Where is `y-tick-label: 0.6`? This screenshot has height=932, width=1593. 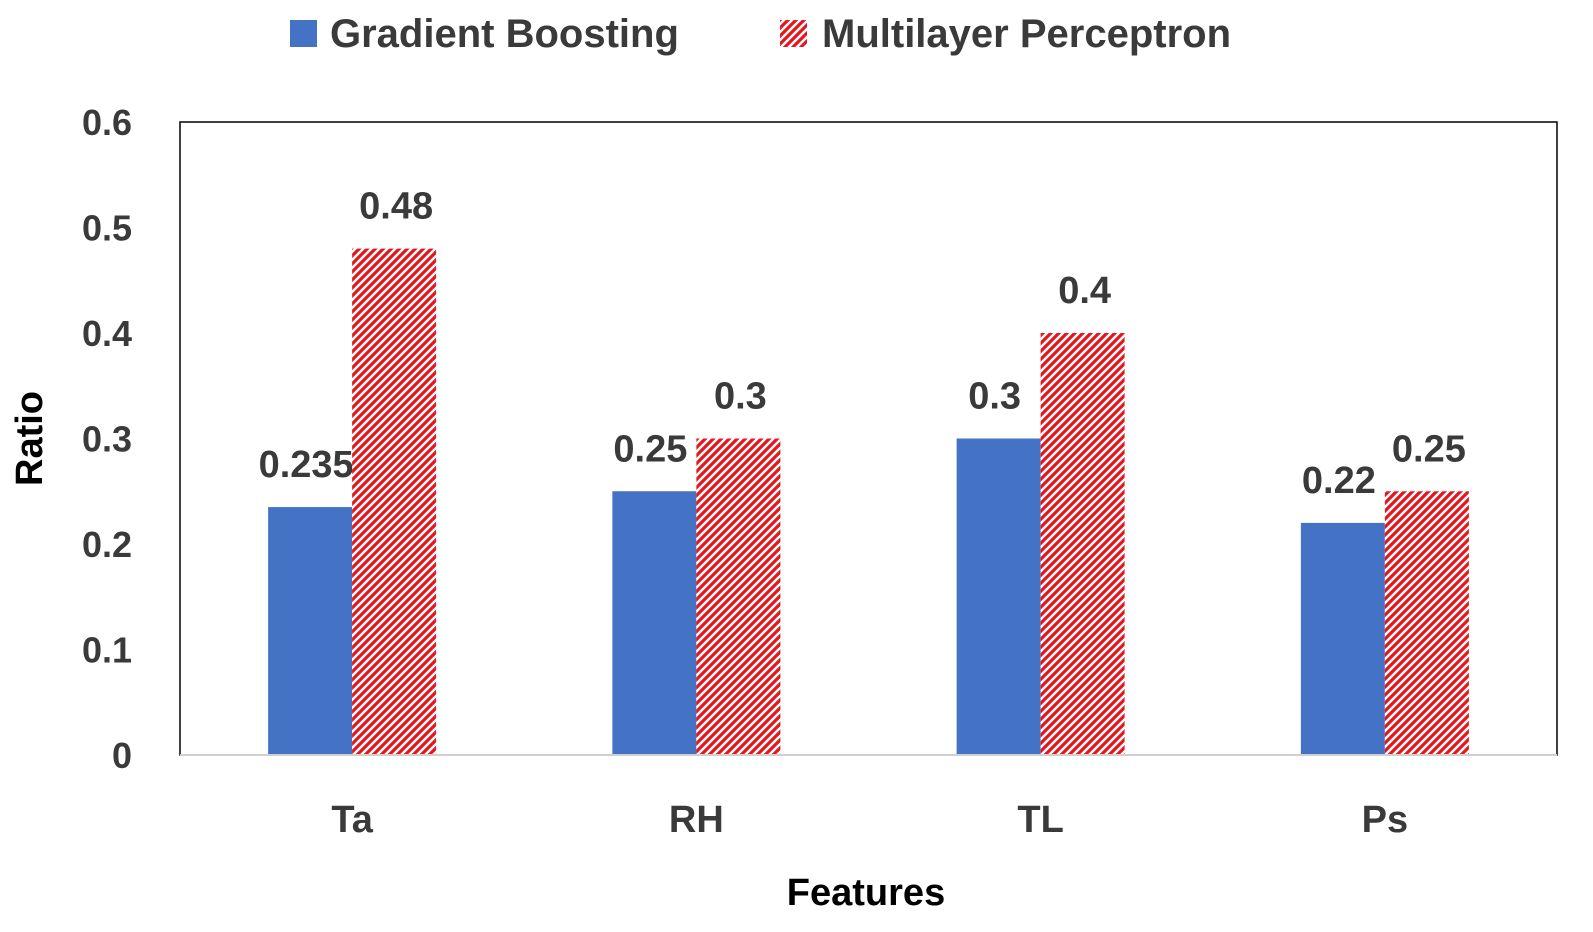 y-tick-label: 0.6 is located at coordinates (107, 122).